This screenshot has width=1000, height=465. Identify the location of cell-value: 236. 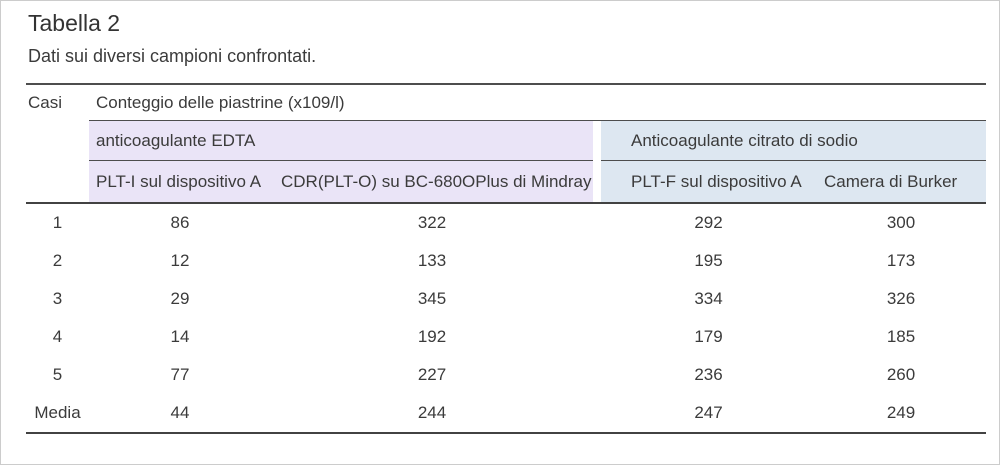
(708, 375).